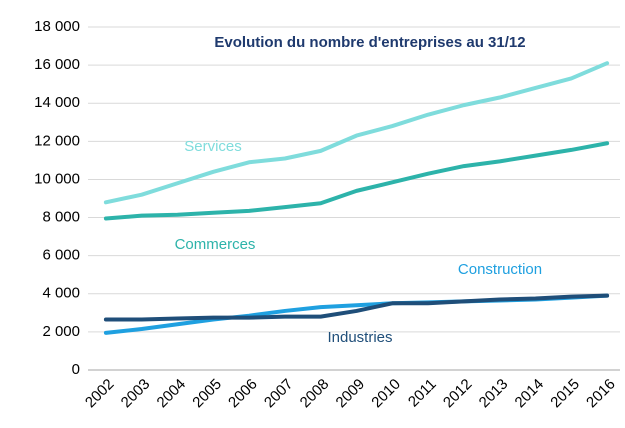 The image size is (625, 428). What do you see at coordinates (61, 255) in the screenshot?
I see `y-tick-label: 6 000` at bounding box center [61, 255].